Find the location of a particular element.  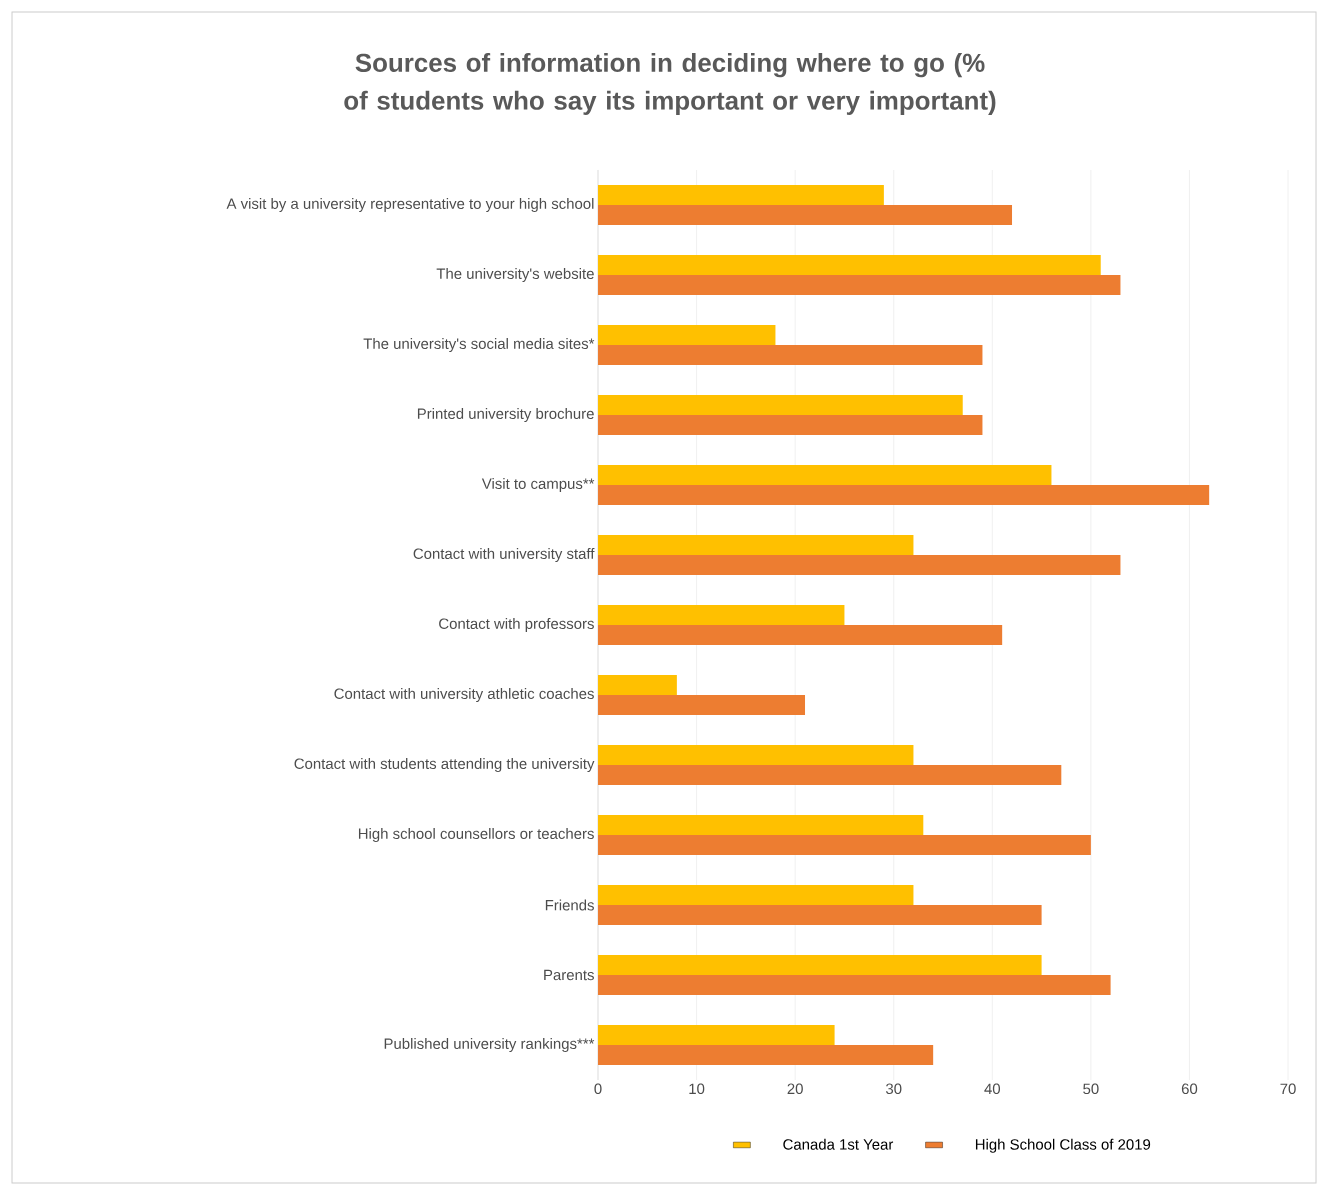

chart-title: Sources of information in deciding where to go (% of students who say its important or very important) is located at coordinates (670, 83).